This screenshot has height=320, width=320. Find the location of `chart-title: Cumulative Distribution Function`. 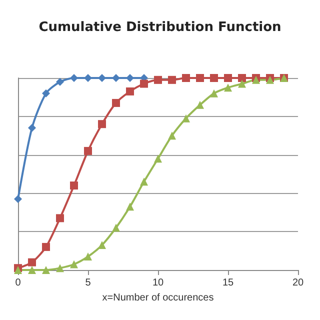

chart-title: Cumulative Distribution Function is located at coordinates (160, 27).